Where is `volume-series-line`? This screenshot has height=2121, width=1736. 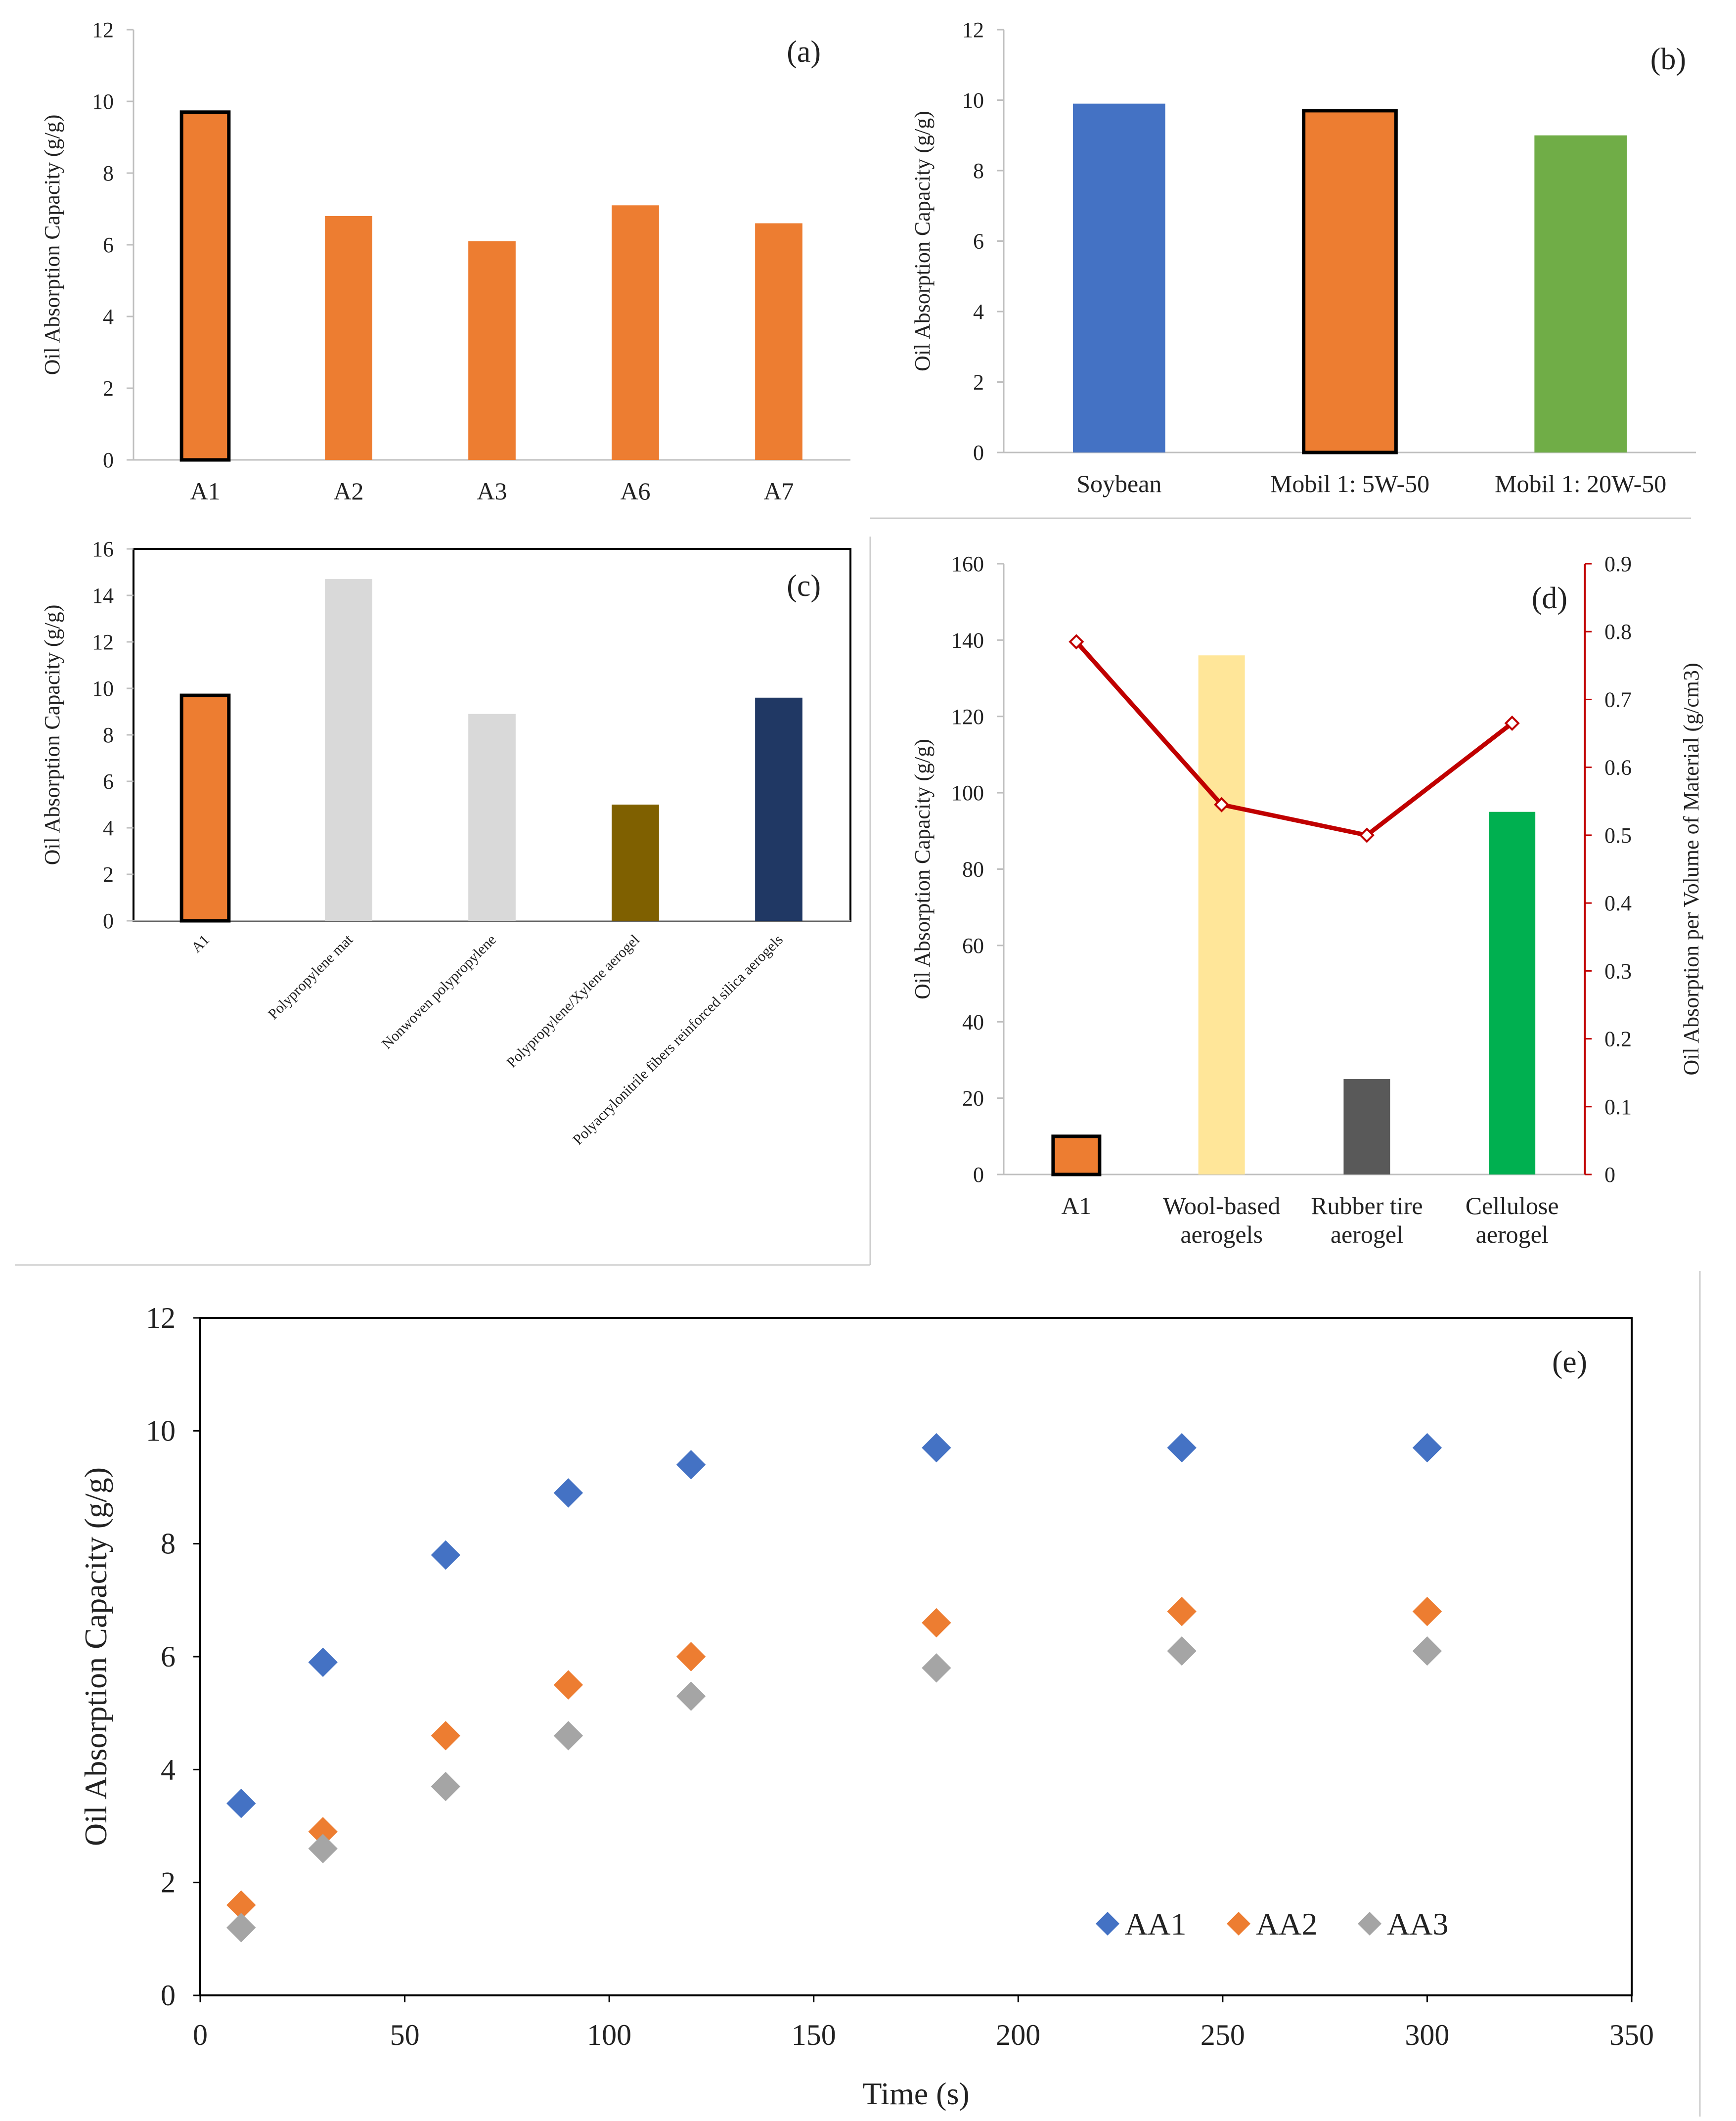 volume-series-line is located at coordinates (1293, 739).